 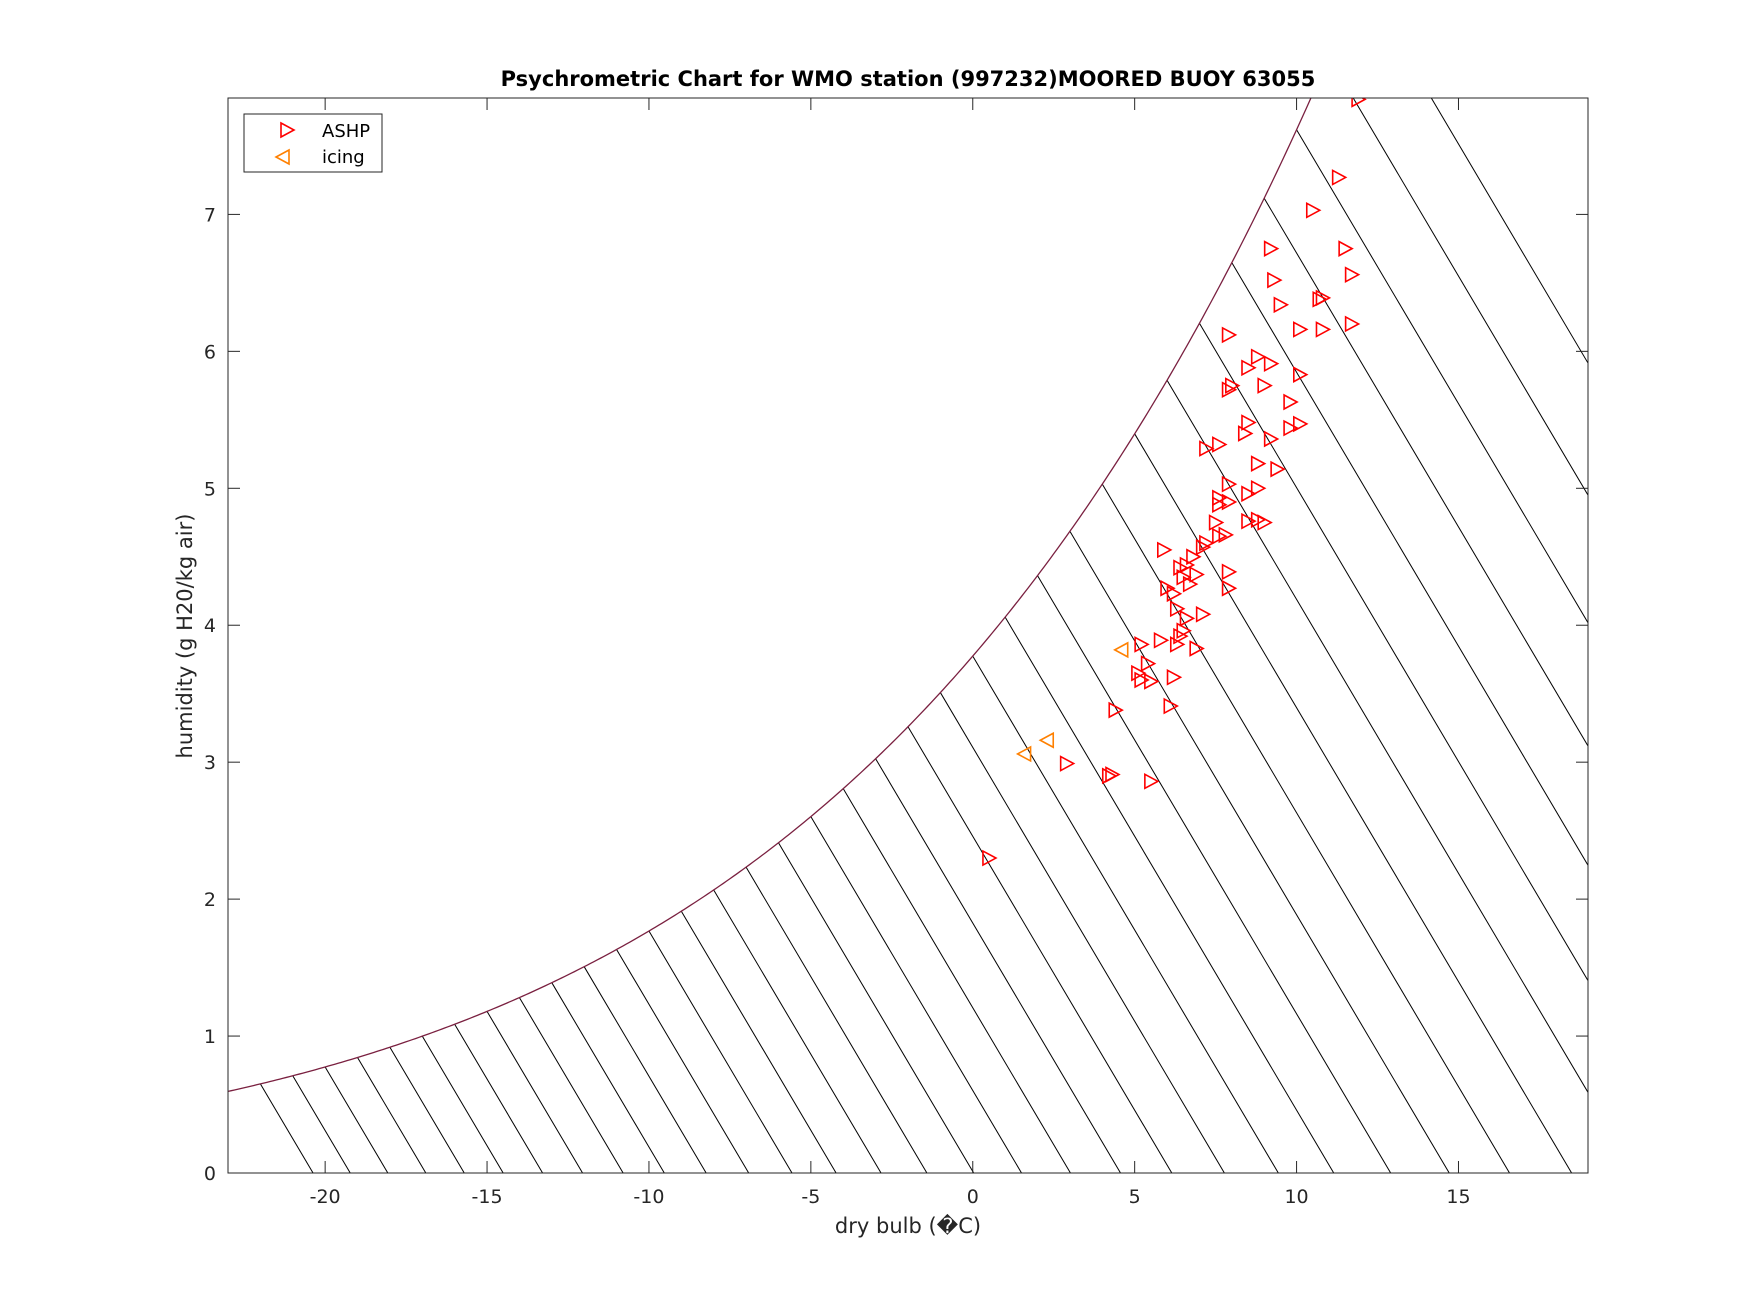 I want to click on y-tick-label: 5, so click(x=210, y=489).